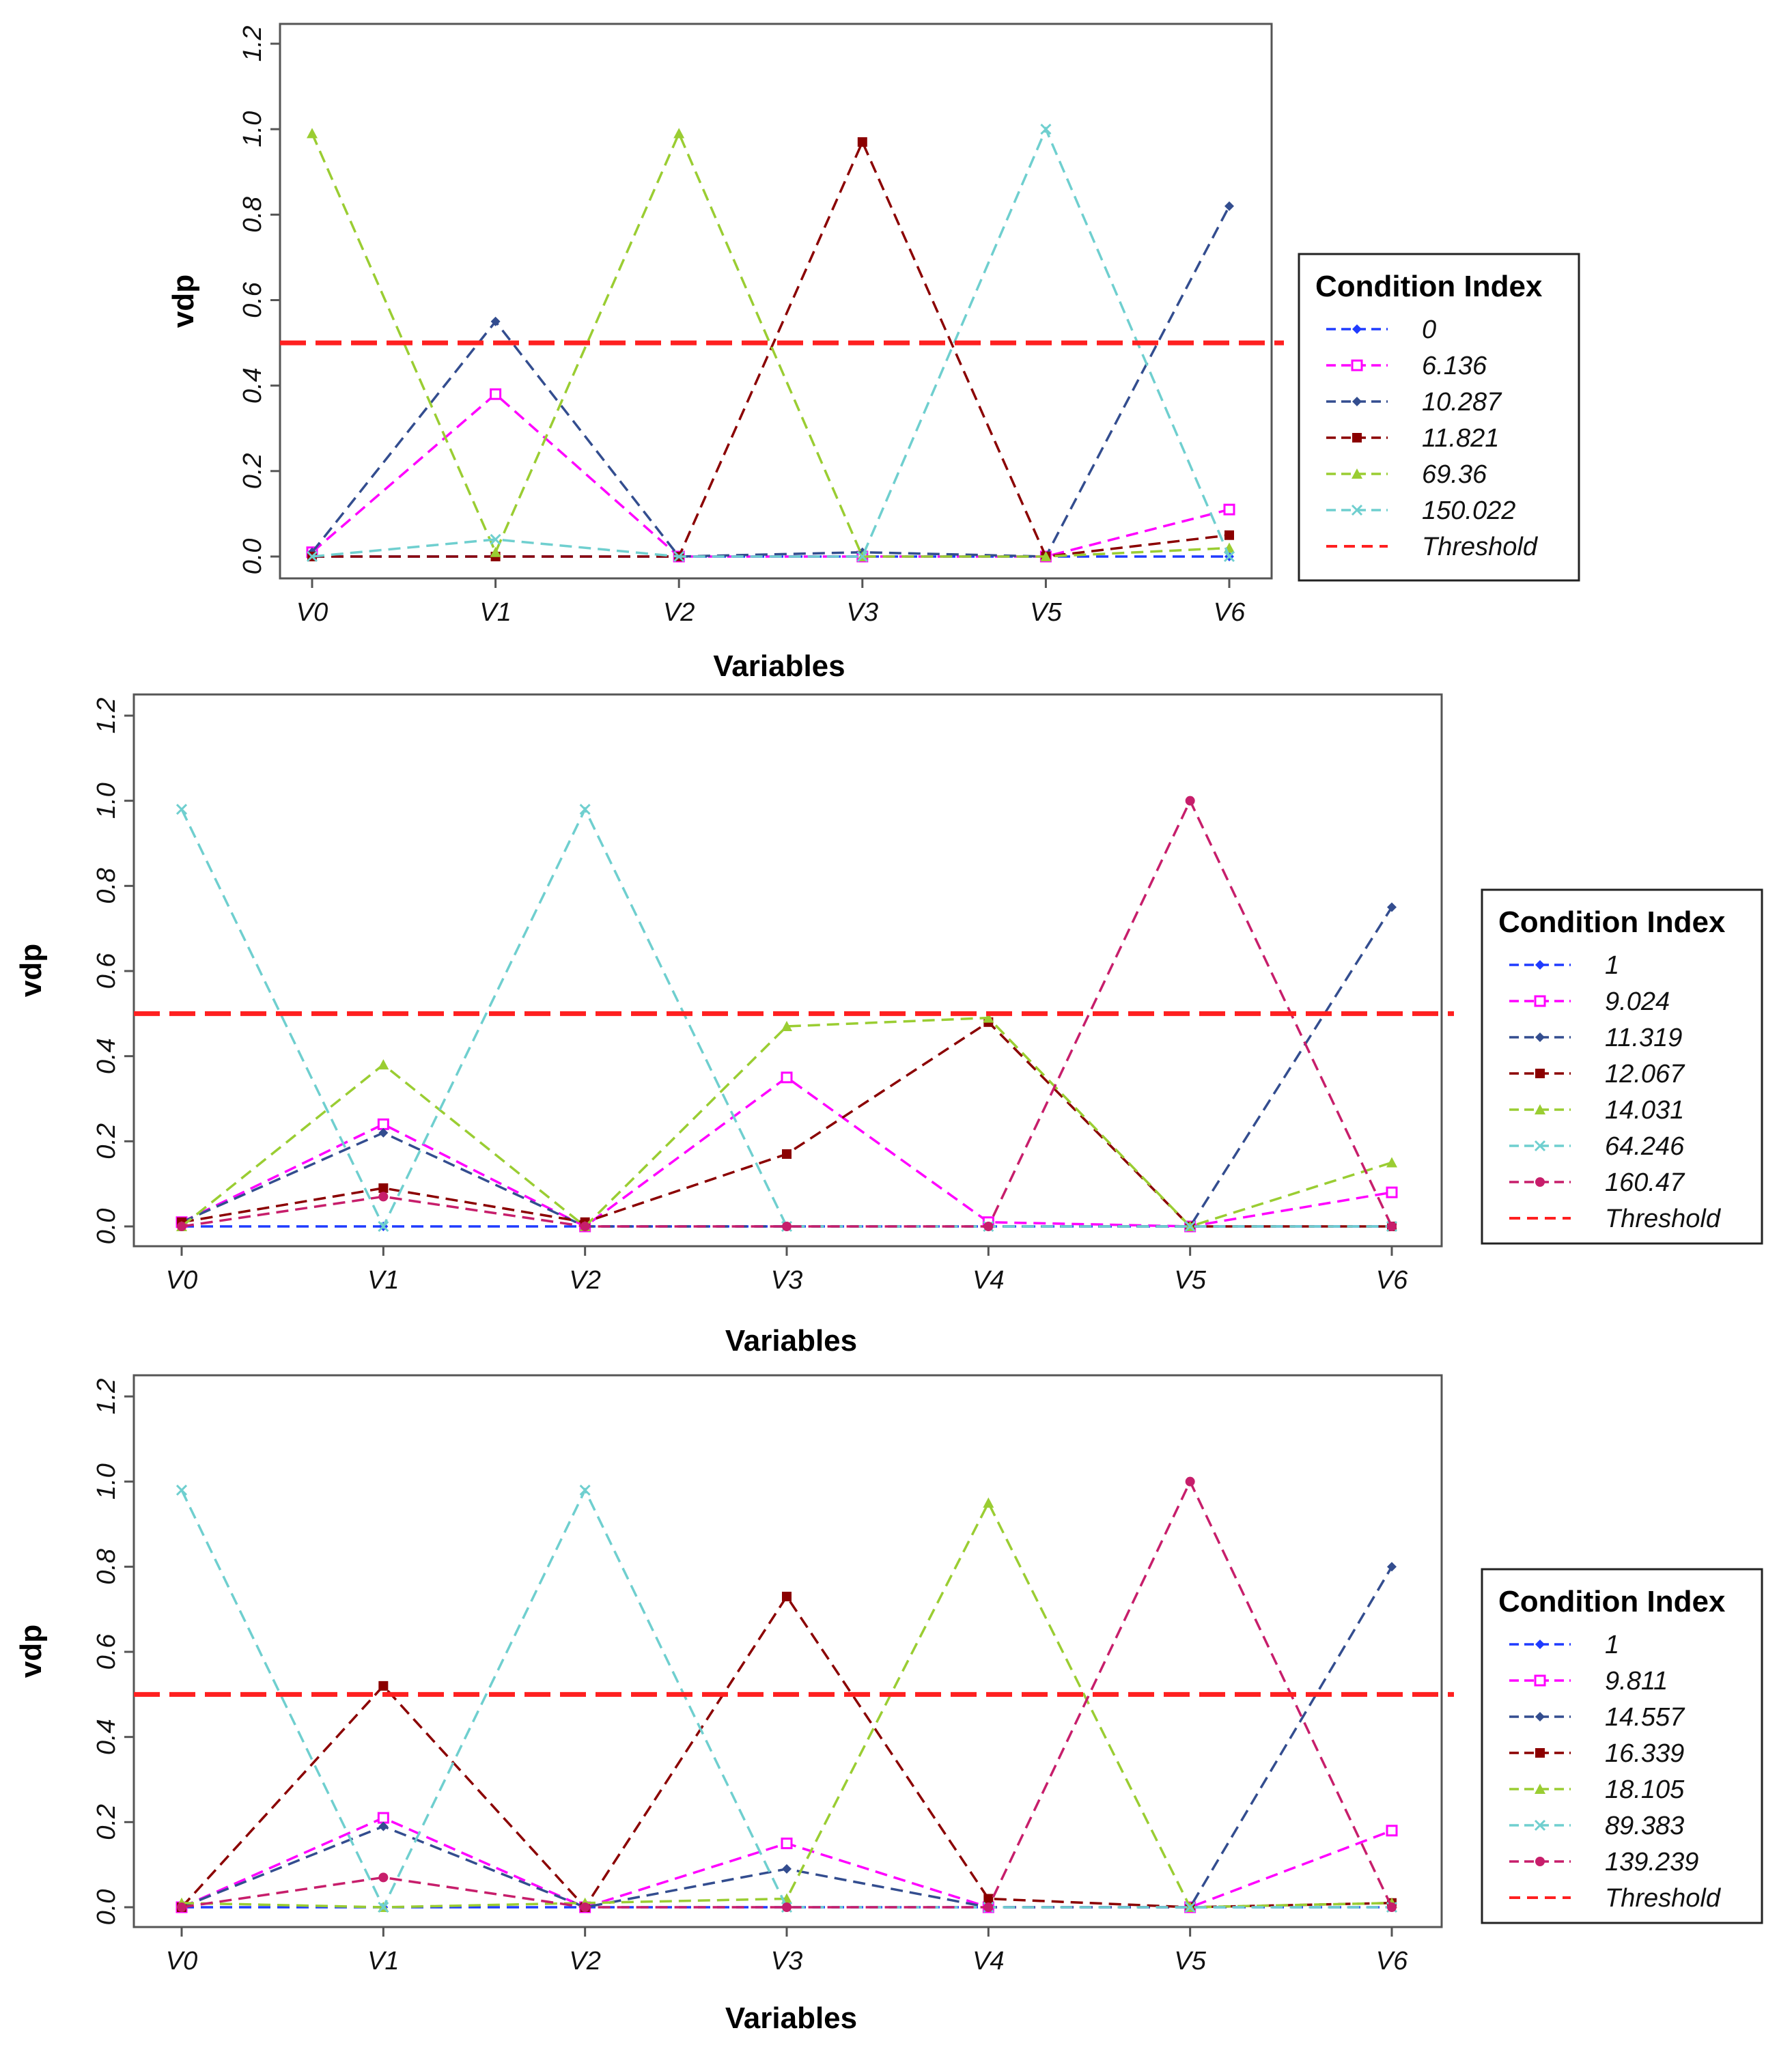  Describe the element at coordinates (106, 1737) in the screenshot. I see `y-tick-label: 0.4` at that location.